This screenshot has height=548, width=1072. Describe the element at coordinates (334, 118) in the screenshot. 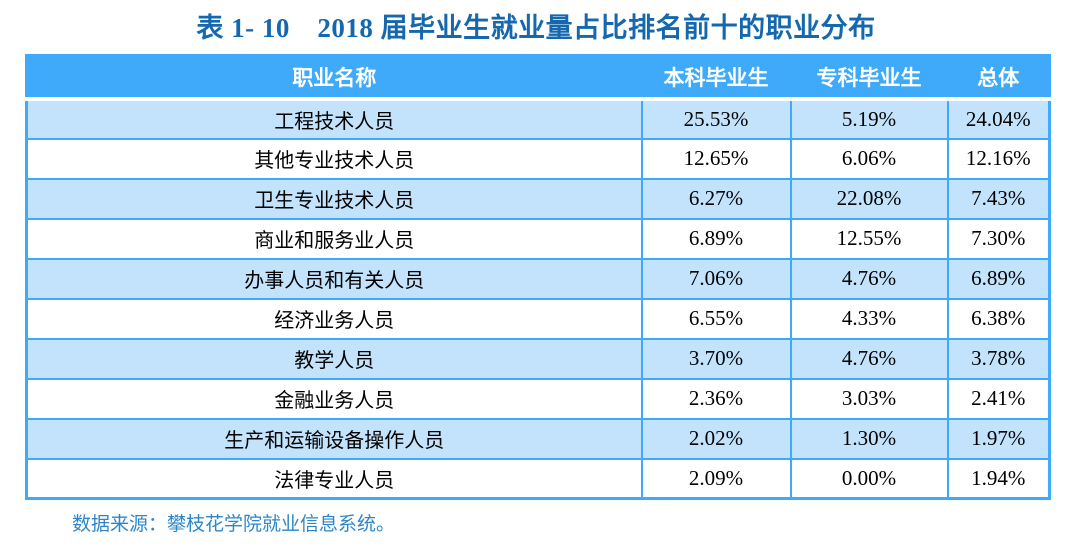

I see `cell-occupation-name: 工程技术人员` at that location.